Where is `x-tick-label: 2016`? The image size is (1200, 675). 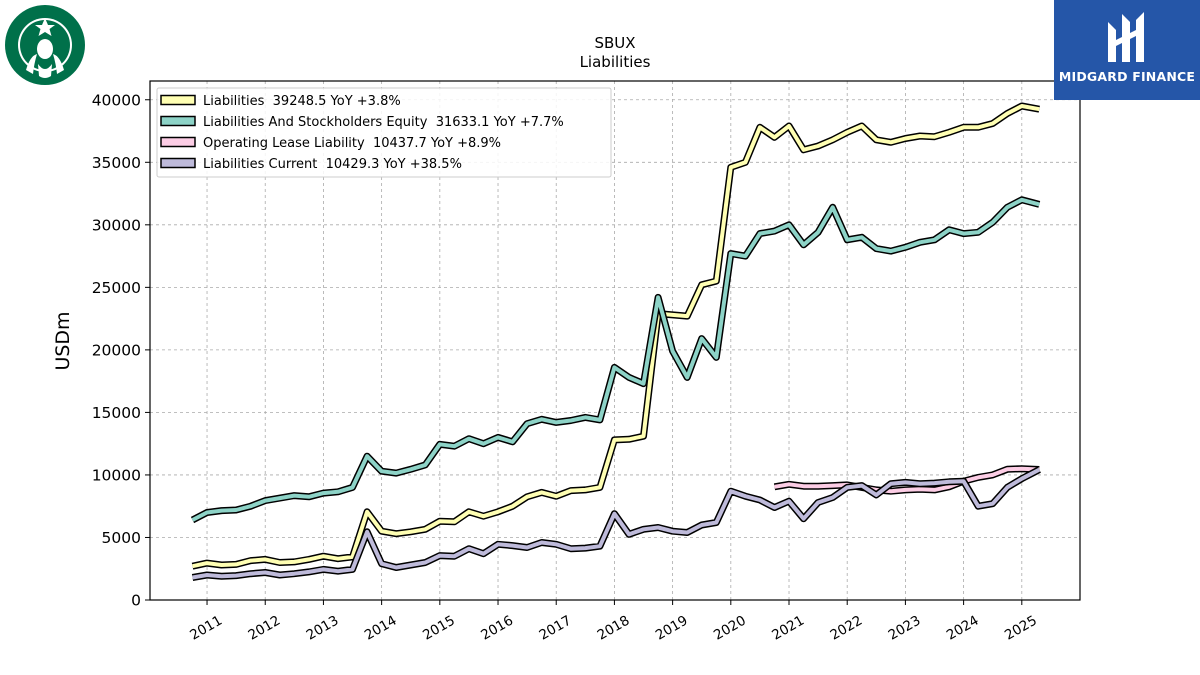
x-tick-label: 2016 is located at coordinates (497, 628).